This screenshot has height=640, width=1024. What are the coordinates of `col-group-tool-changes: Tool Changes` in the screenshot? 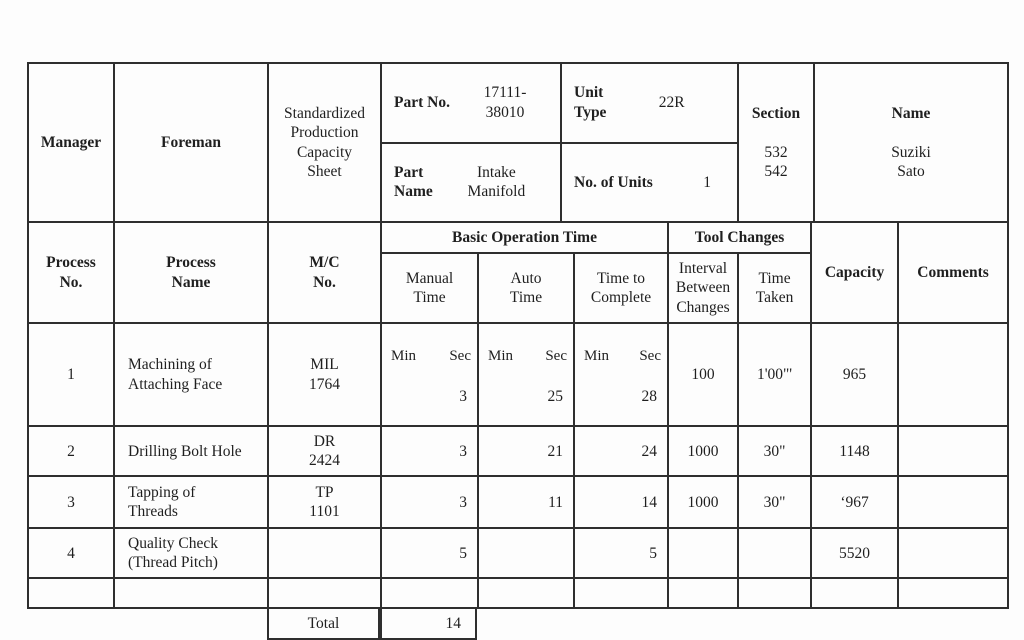 It's located at (740, 238).